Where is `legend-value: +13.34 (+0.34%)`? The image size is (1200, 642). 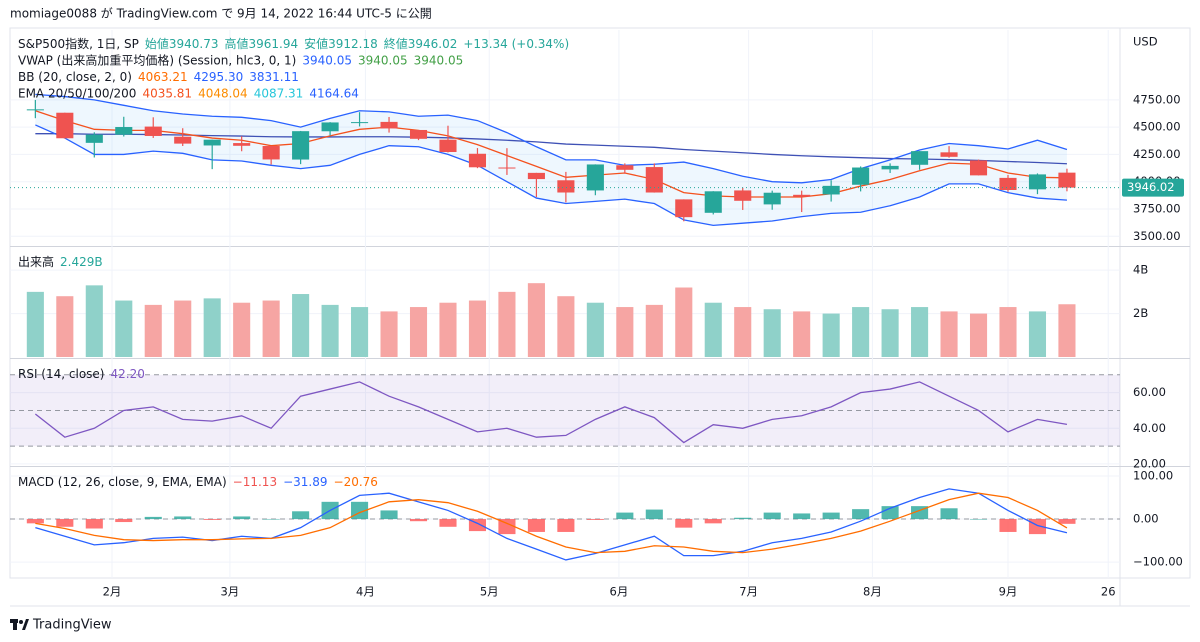 legend-value: +13.34 (+0.34%) is located at coordinates (516, 44).